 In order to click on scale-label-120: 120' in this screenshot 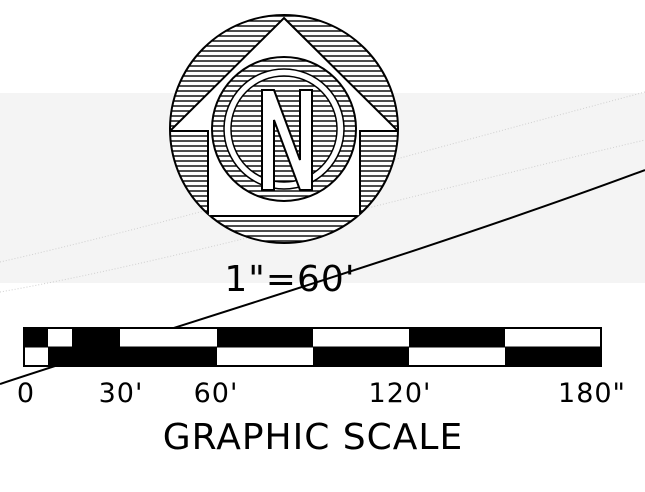, I will do `click(400, 393)`.